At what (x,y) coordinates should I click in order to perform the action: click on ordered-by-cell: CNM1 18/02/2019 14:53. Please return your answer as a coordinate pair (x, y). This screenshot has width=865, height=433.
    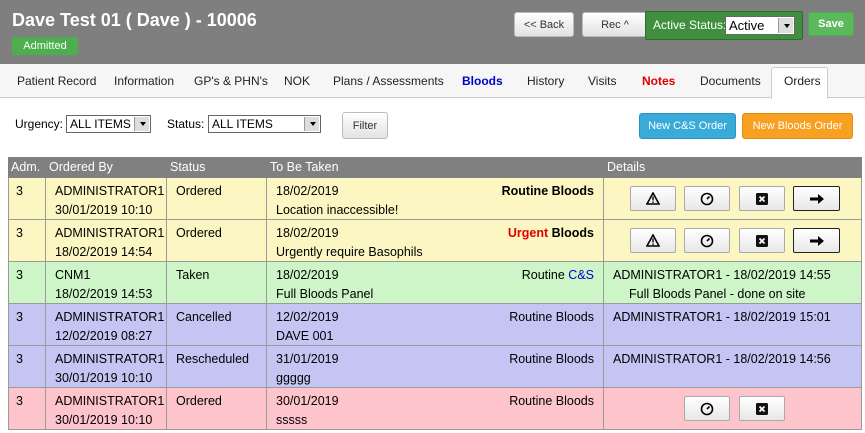
    Looking at the image, I should click on (106, 283).